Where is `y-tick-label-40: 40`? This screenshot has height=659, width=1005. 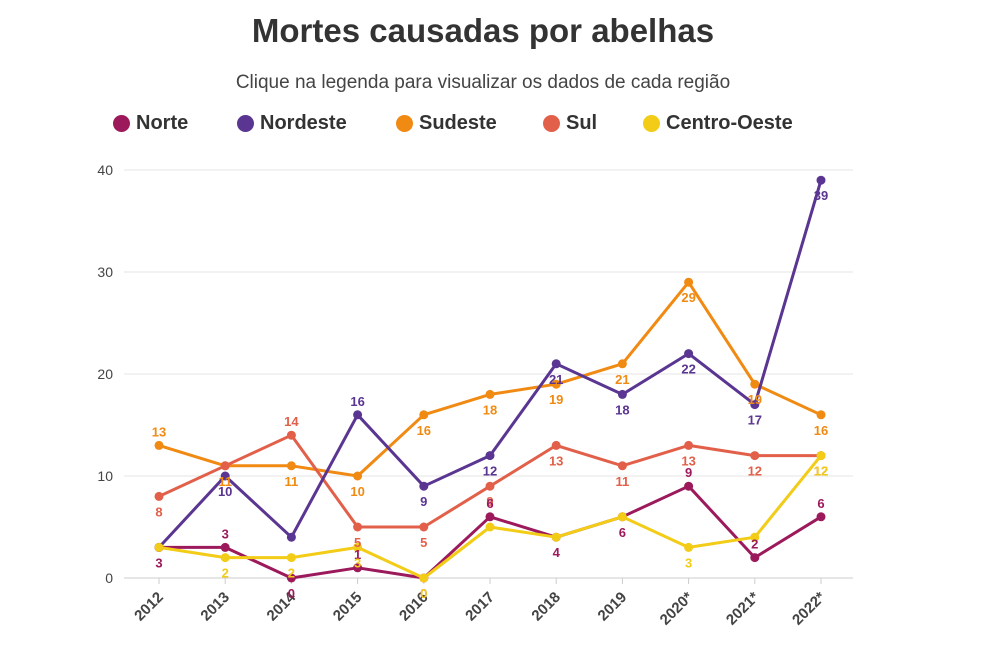
y-tick-label-40: 40 is located at coordinates (105, 170).